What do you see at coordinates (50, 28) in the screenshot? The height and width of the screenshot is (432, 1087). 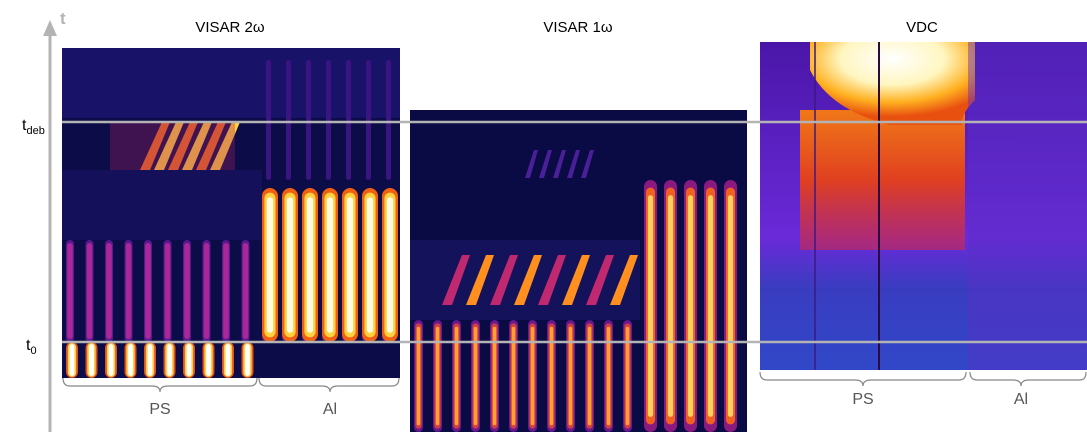 I see `time-axis-arrow` at bounding box center [50, 28].